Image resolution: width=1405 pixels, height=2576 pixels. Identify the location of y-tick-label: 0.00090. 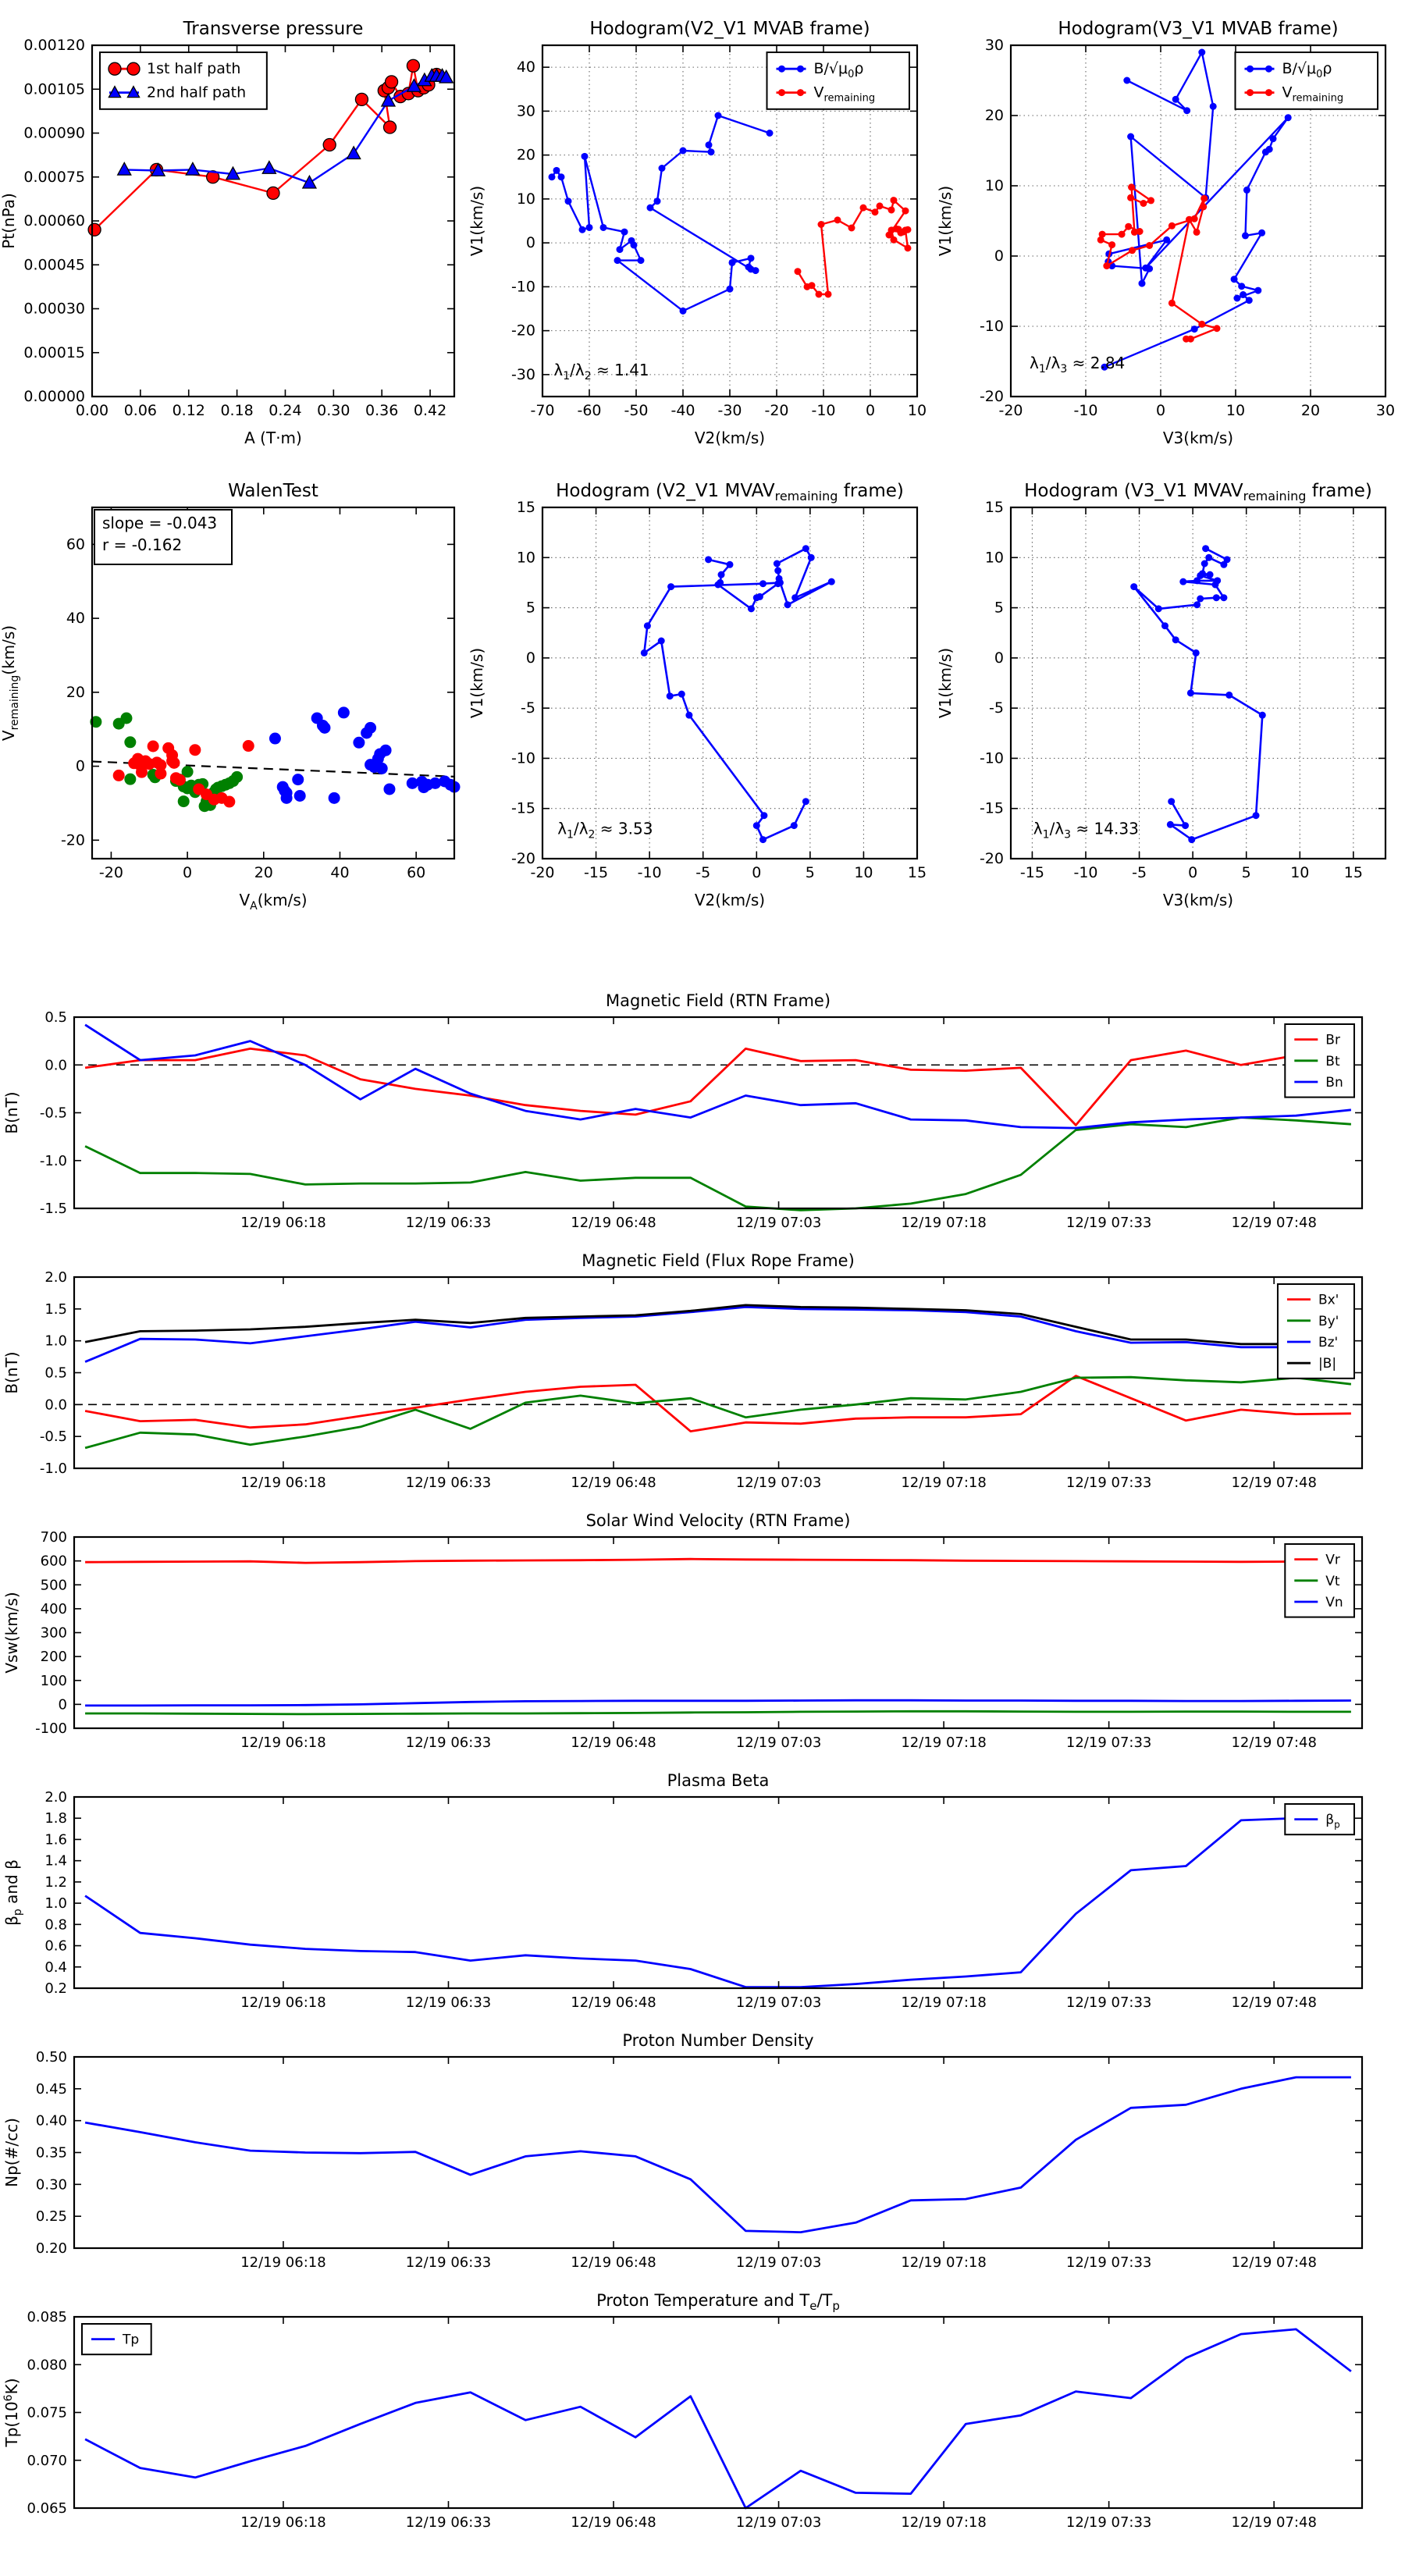
(54, 133).